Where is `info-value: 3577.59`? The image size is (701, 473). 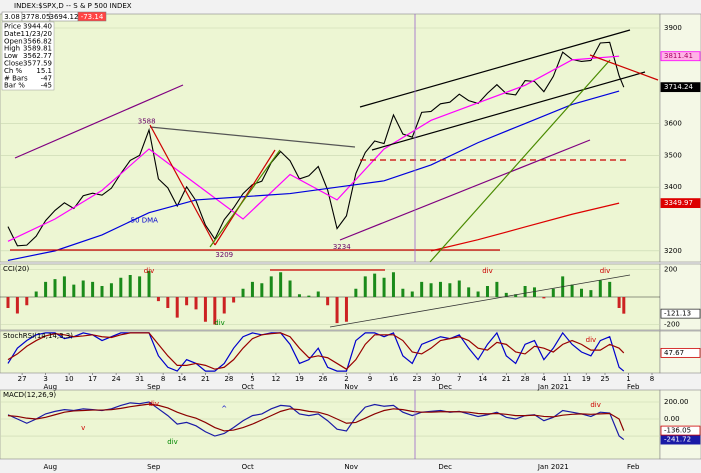
info-value: 3577.59 is located at coordinates (37, 64).